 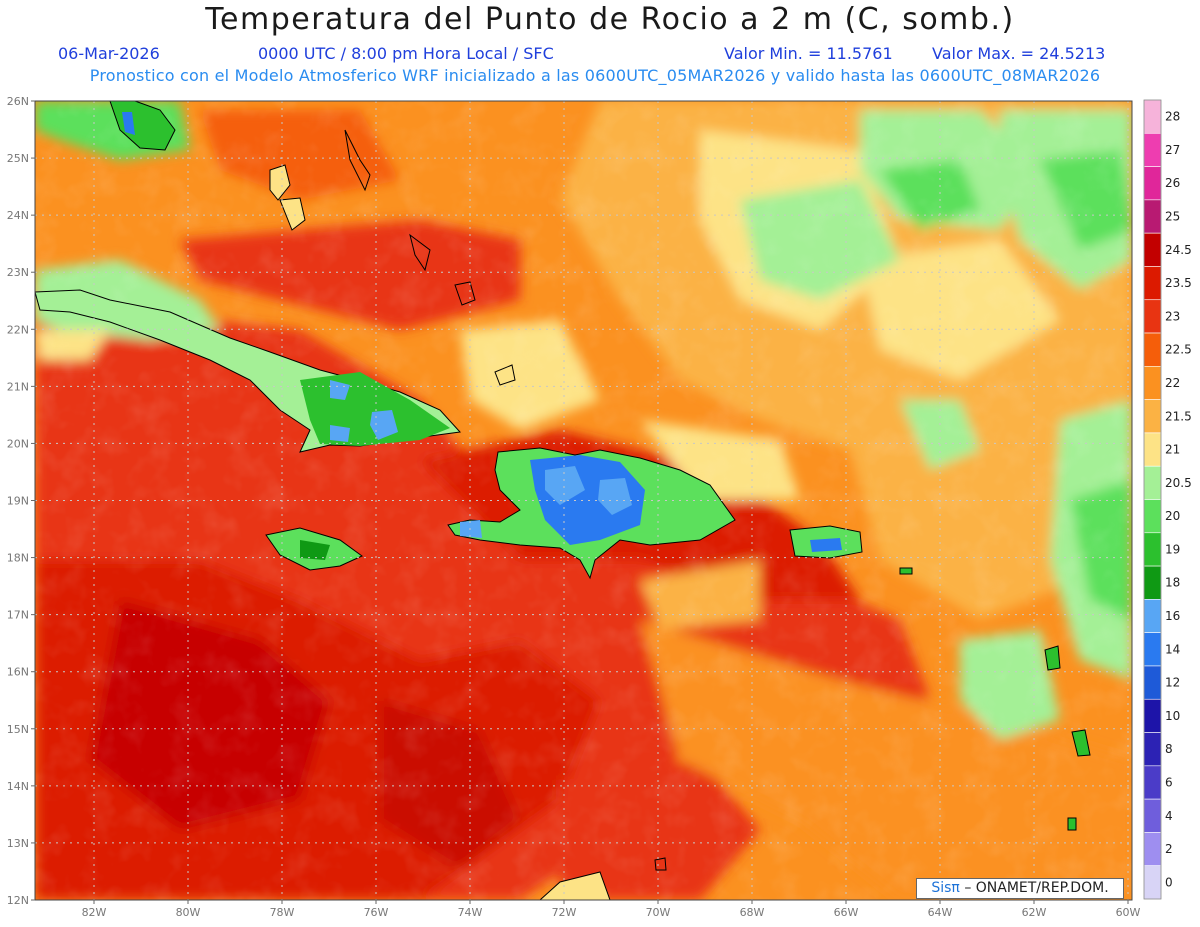 I want to click on lat-label: 22N, so click(x=18, y=329).